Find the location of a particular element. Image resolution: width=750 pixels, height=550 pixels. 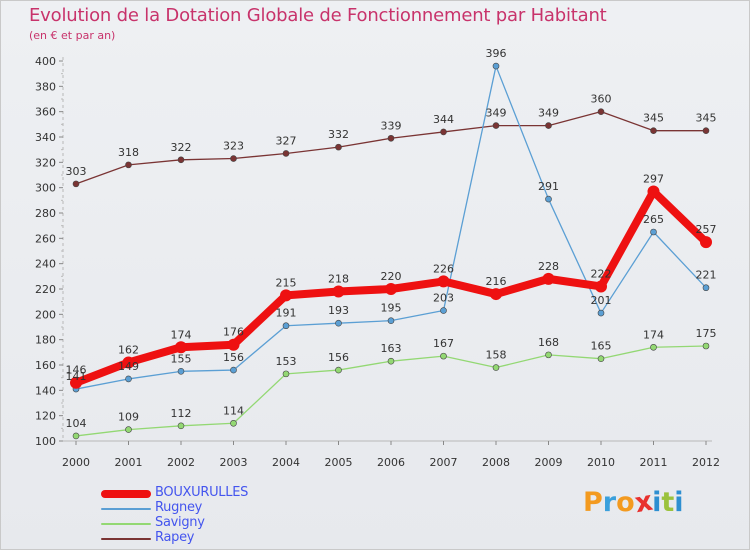

data-label: 222 is located at coordinates (601, 273).